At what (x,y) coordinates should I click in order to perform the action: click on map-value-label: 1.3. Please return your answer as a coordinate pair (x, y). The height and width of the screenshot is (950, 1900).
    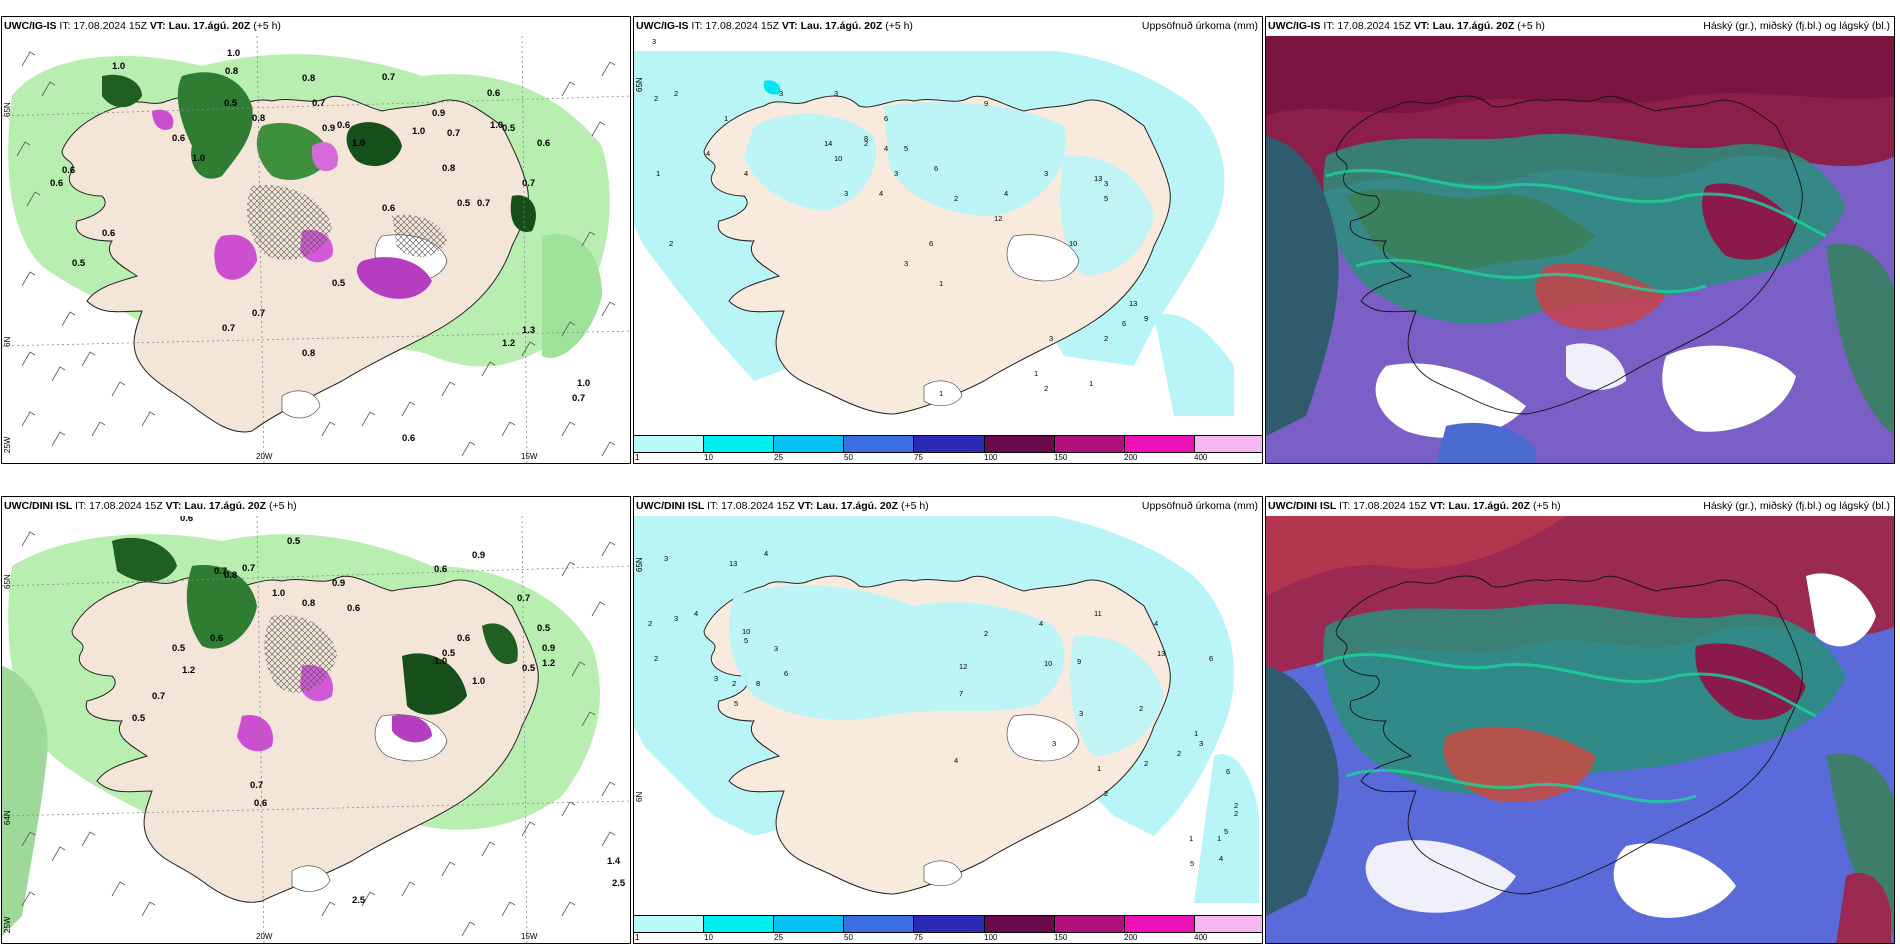
    Looking at the image, I should click on (528, 330).